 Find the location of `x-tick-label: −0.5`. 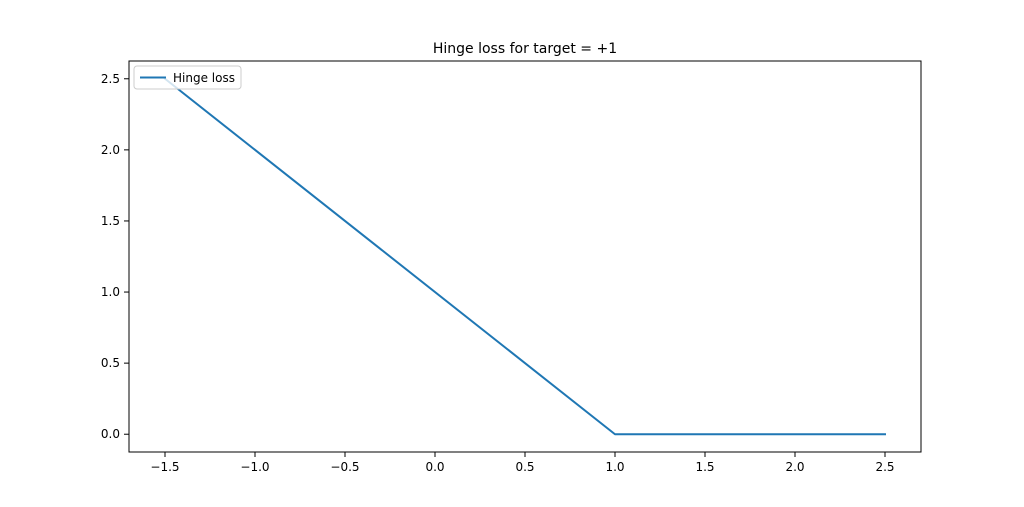

x-tick-label: −0.5 is located at coordinates (344, 467).